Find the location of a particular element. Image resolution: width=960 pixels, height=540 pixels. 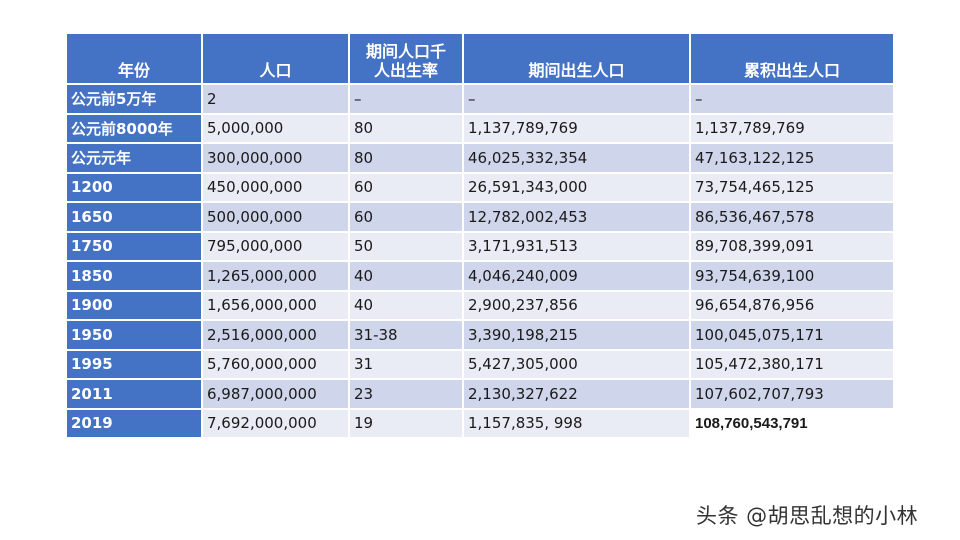

watermark-text: 头条 @胡思乱想的小林 is located at coordinates (807, 516).